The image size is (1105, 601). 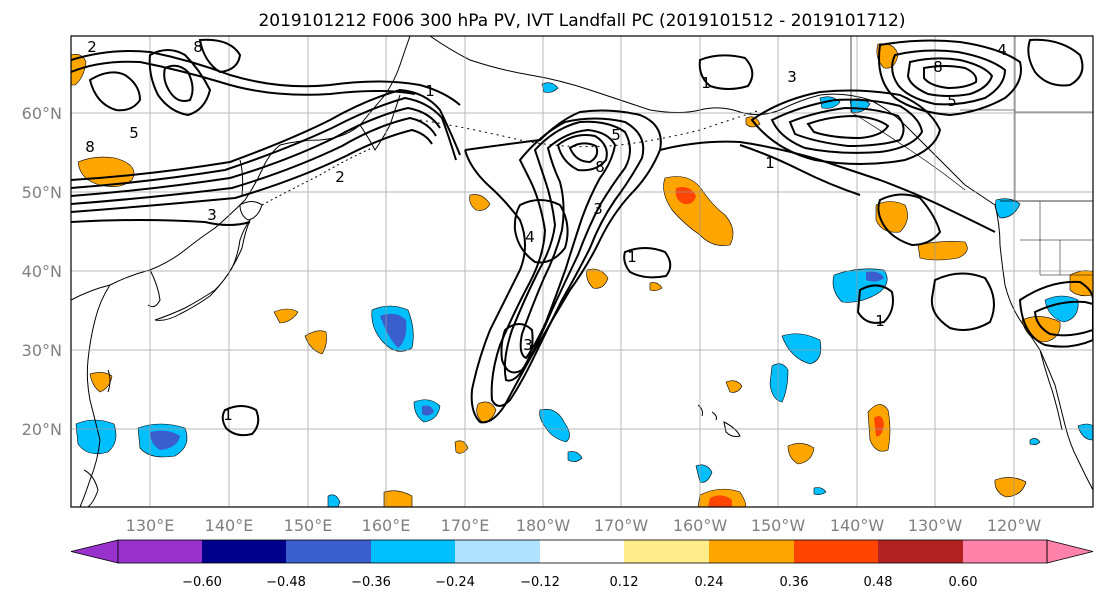 What do you see at coordinates (91, 488) in the screenshot?
I see `philippines` at bounding box center [91, 488].